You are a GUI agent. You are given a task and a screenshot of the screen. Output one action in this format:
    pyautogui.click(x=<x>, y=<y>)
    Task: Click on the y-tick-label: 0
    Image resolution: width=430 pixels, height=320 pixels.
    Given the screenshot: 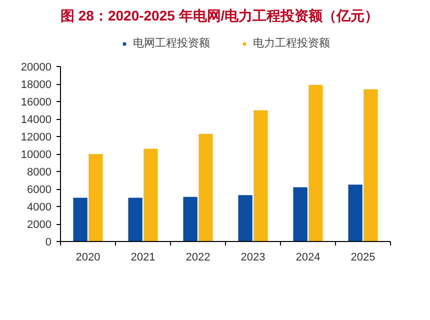 What is the action you would take?
    pyautogui.click(x=48, y=242)
    